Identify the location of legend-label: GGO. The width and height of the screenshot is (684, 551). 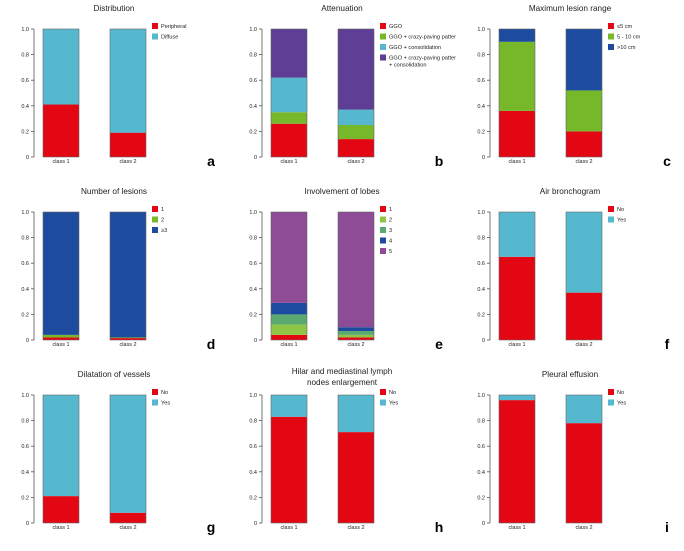
(396, 27).